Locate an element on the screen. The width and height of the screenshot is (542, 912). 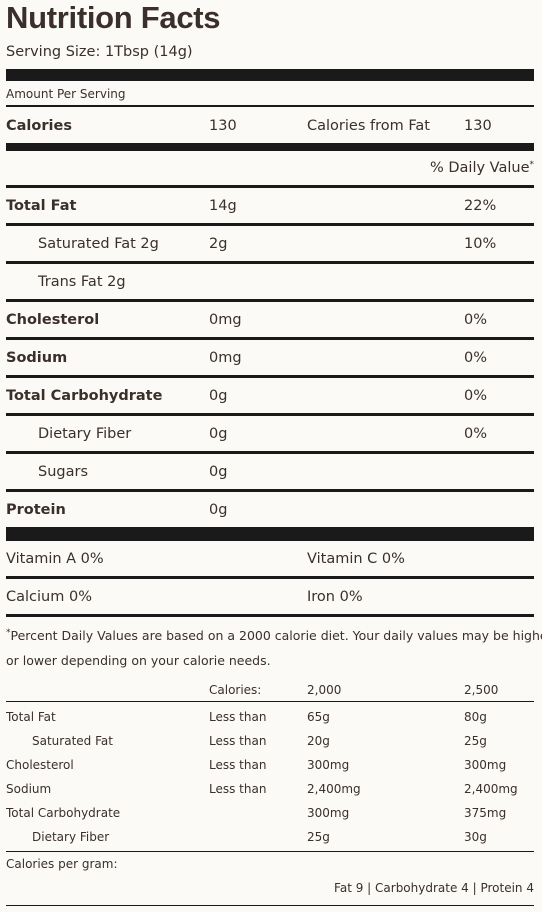
reference-row-name: Saturated Fat is located at coordinates (72, 741).